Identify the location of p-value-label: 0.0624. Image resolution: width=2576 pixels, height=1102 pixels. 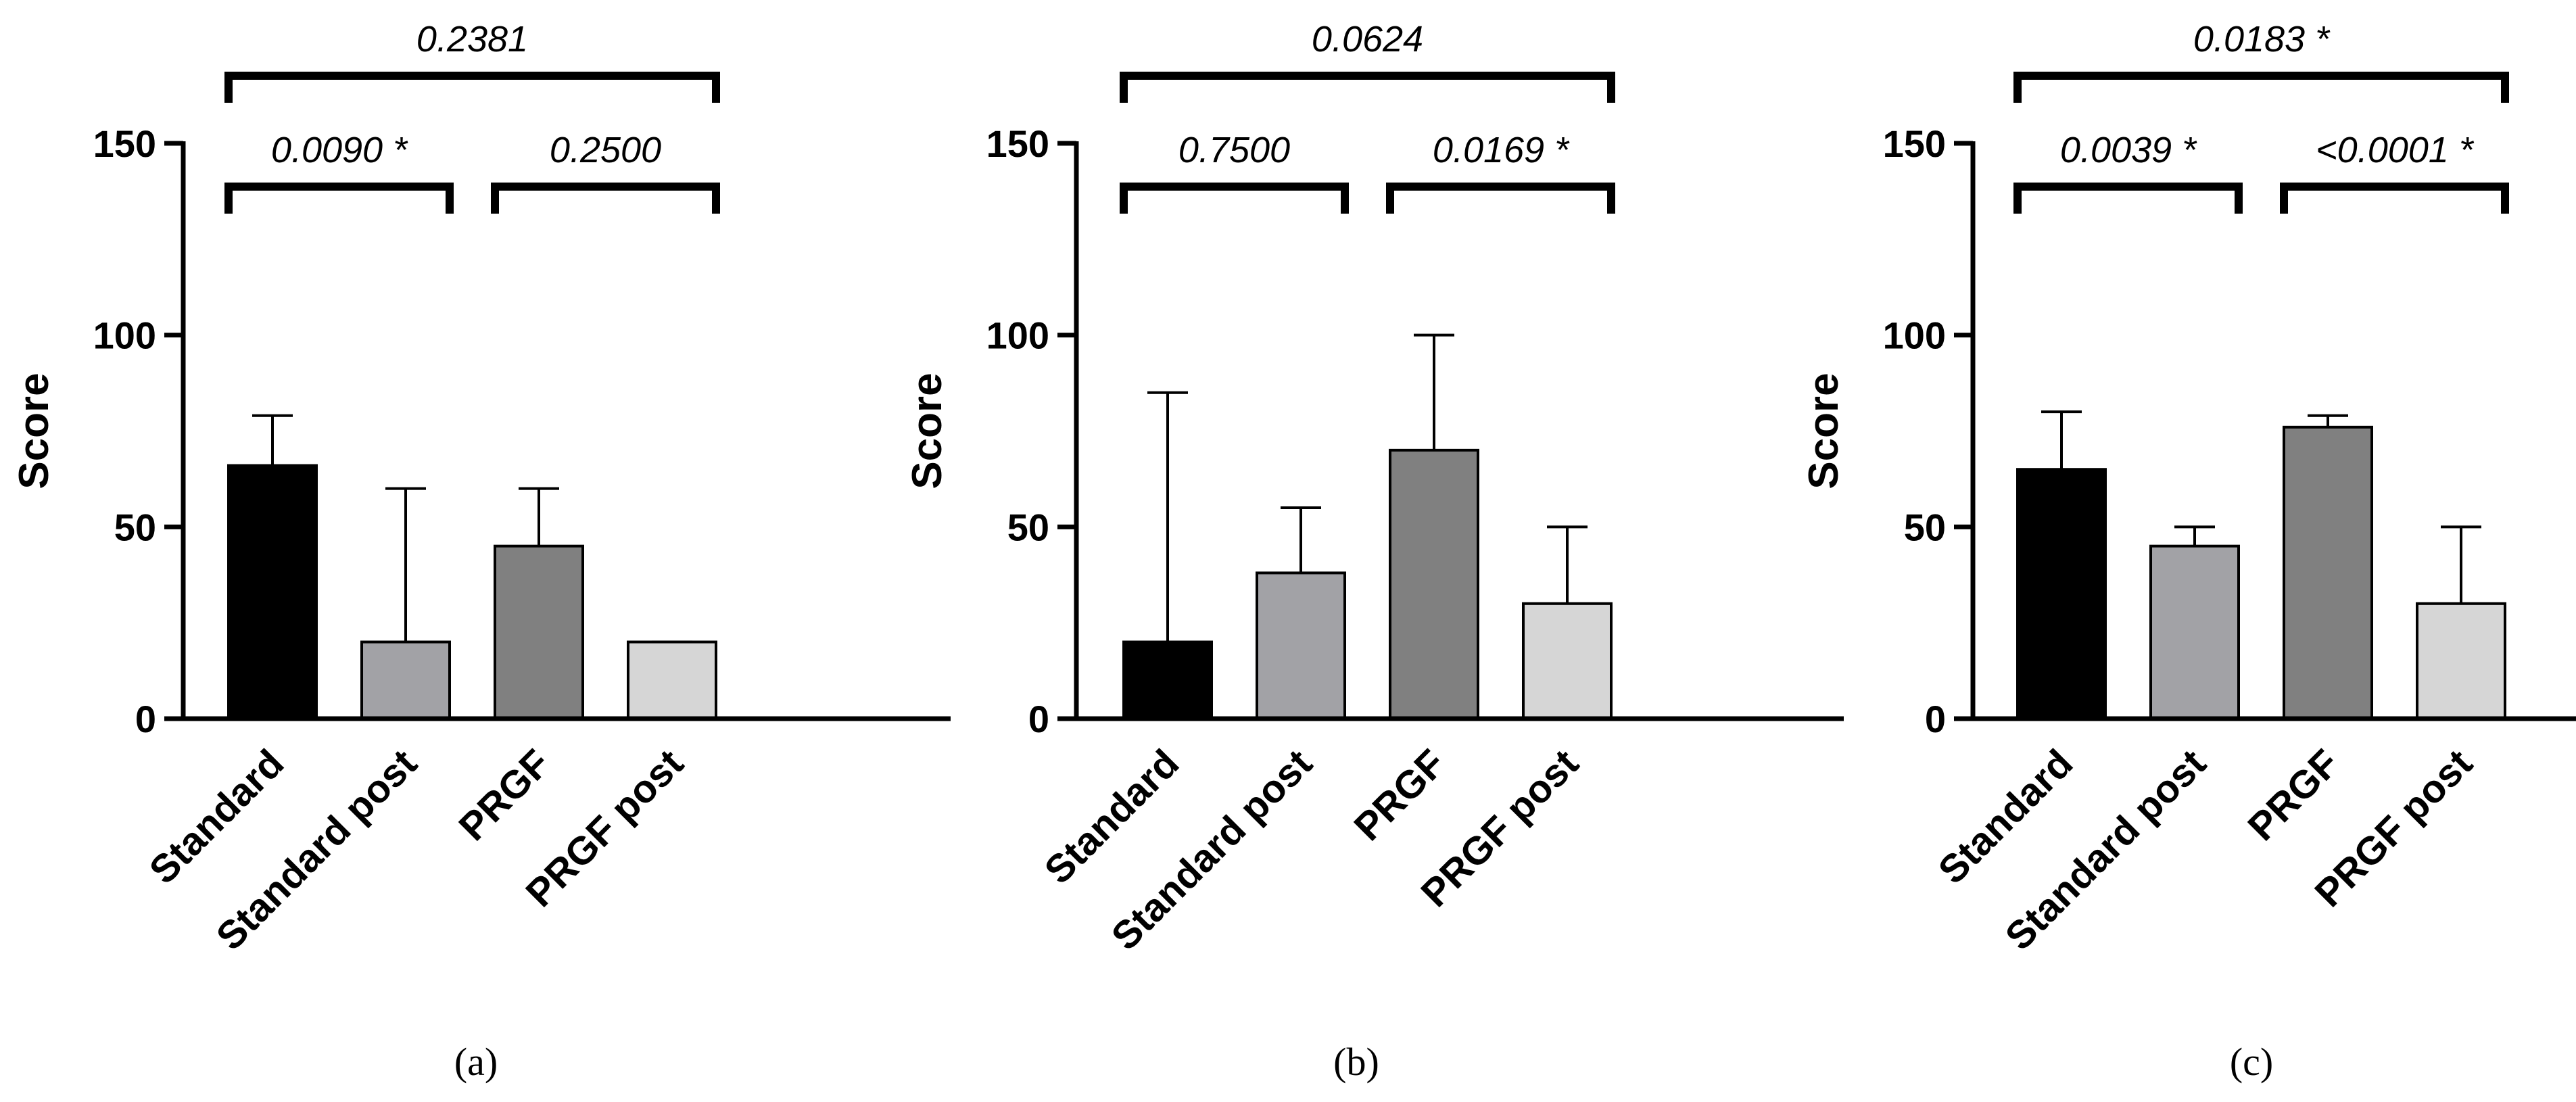
(1367, 39).